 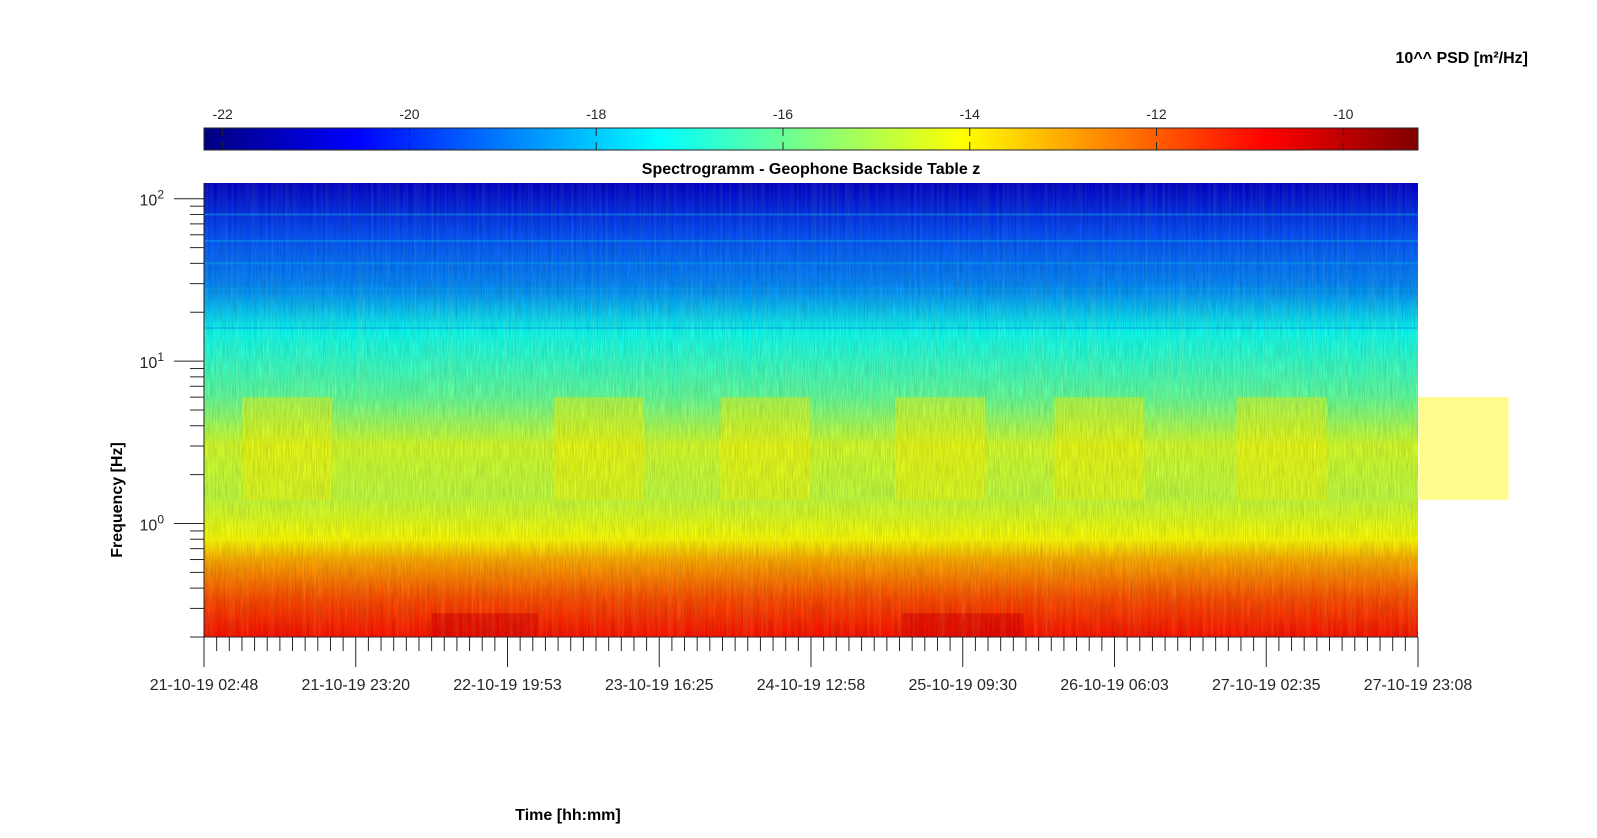 I want to click on colorbar-ticks: -22 -20 -18 -16 -14 -12 -10, so click(x=783, y=128).